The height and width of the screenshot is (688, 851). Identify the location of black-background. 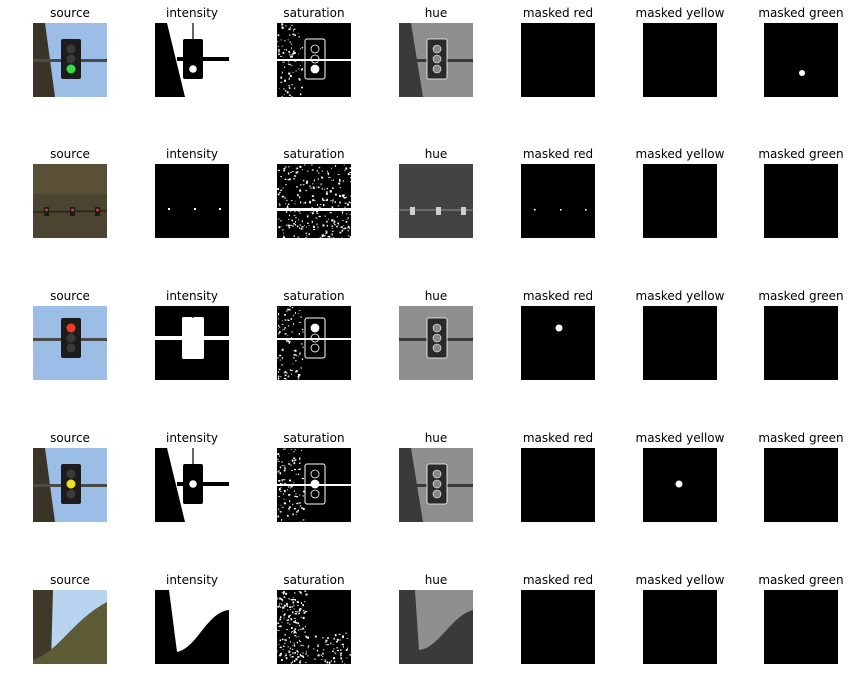
(558, 60).